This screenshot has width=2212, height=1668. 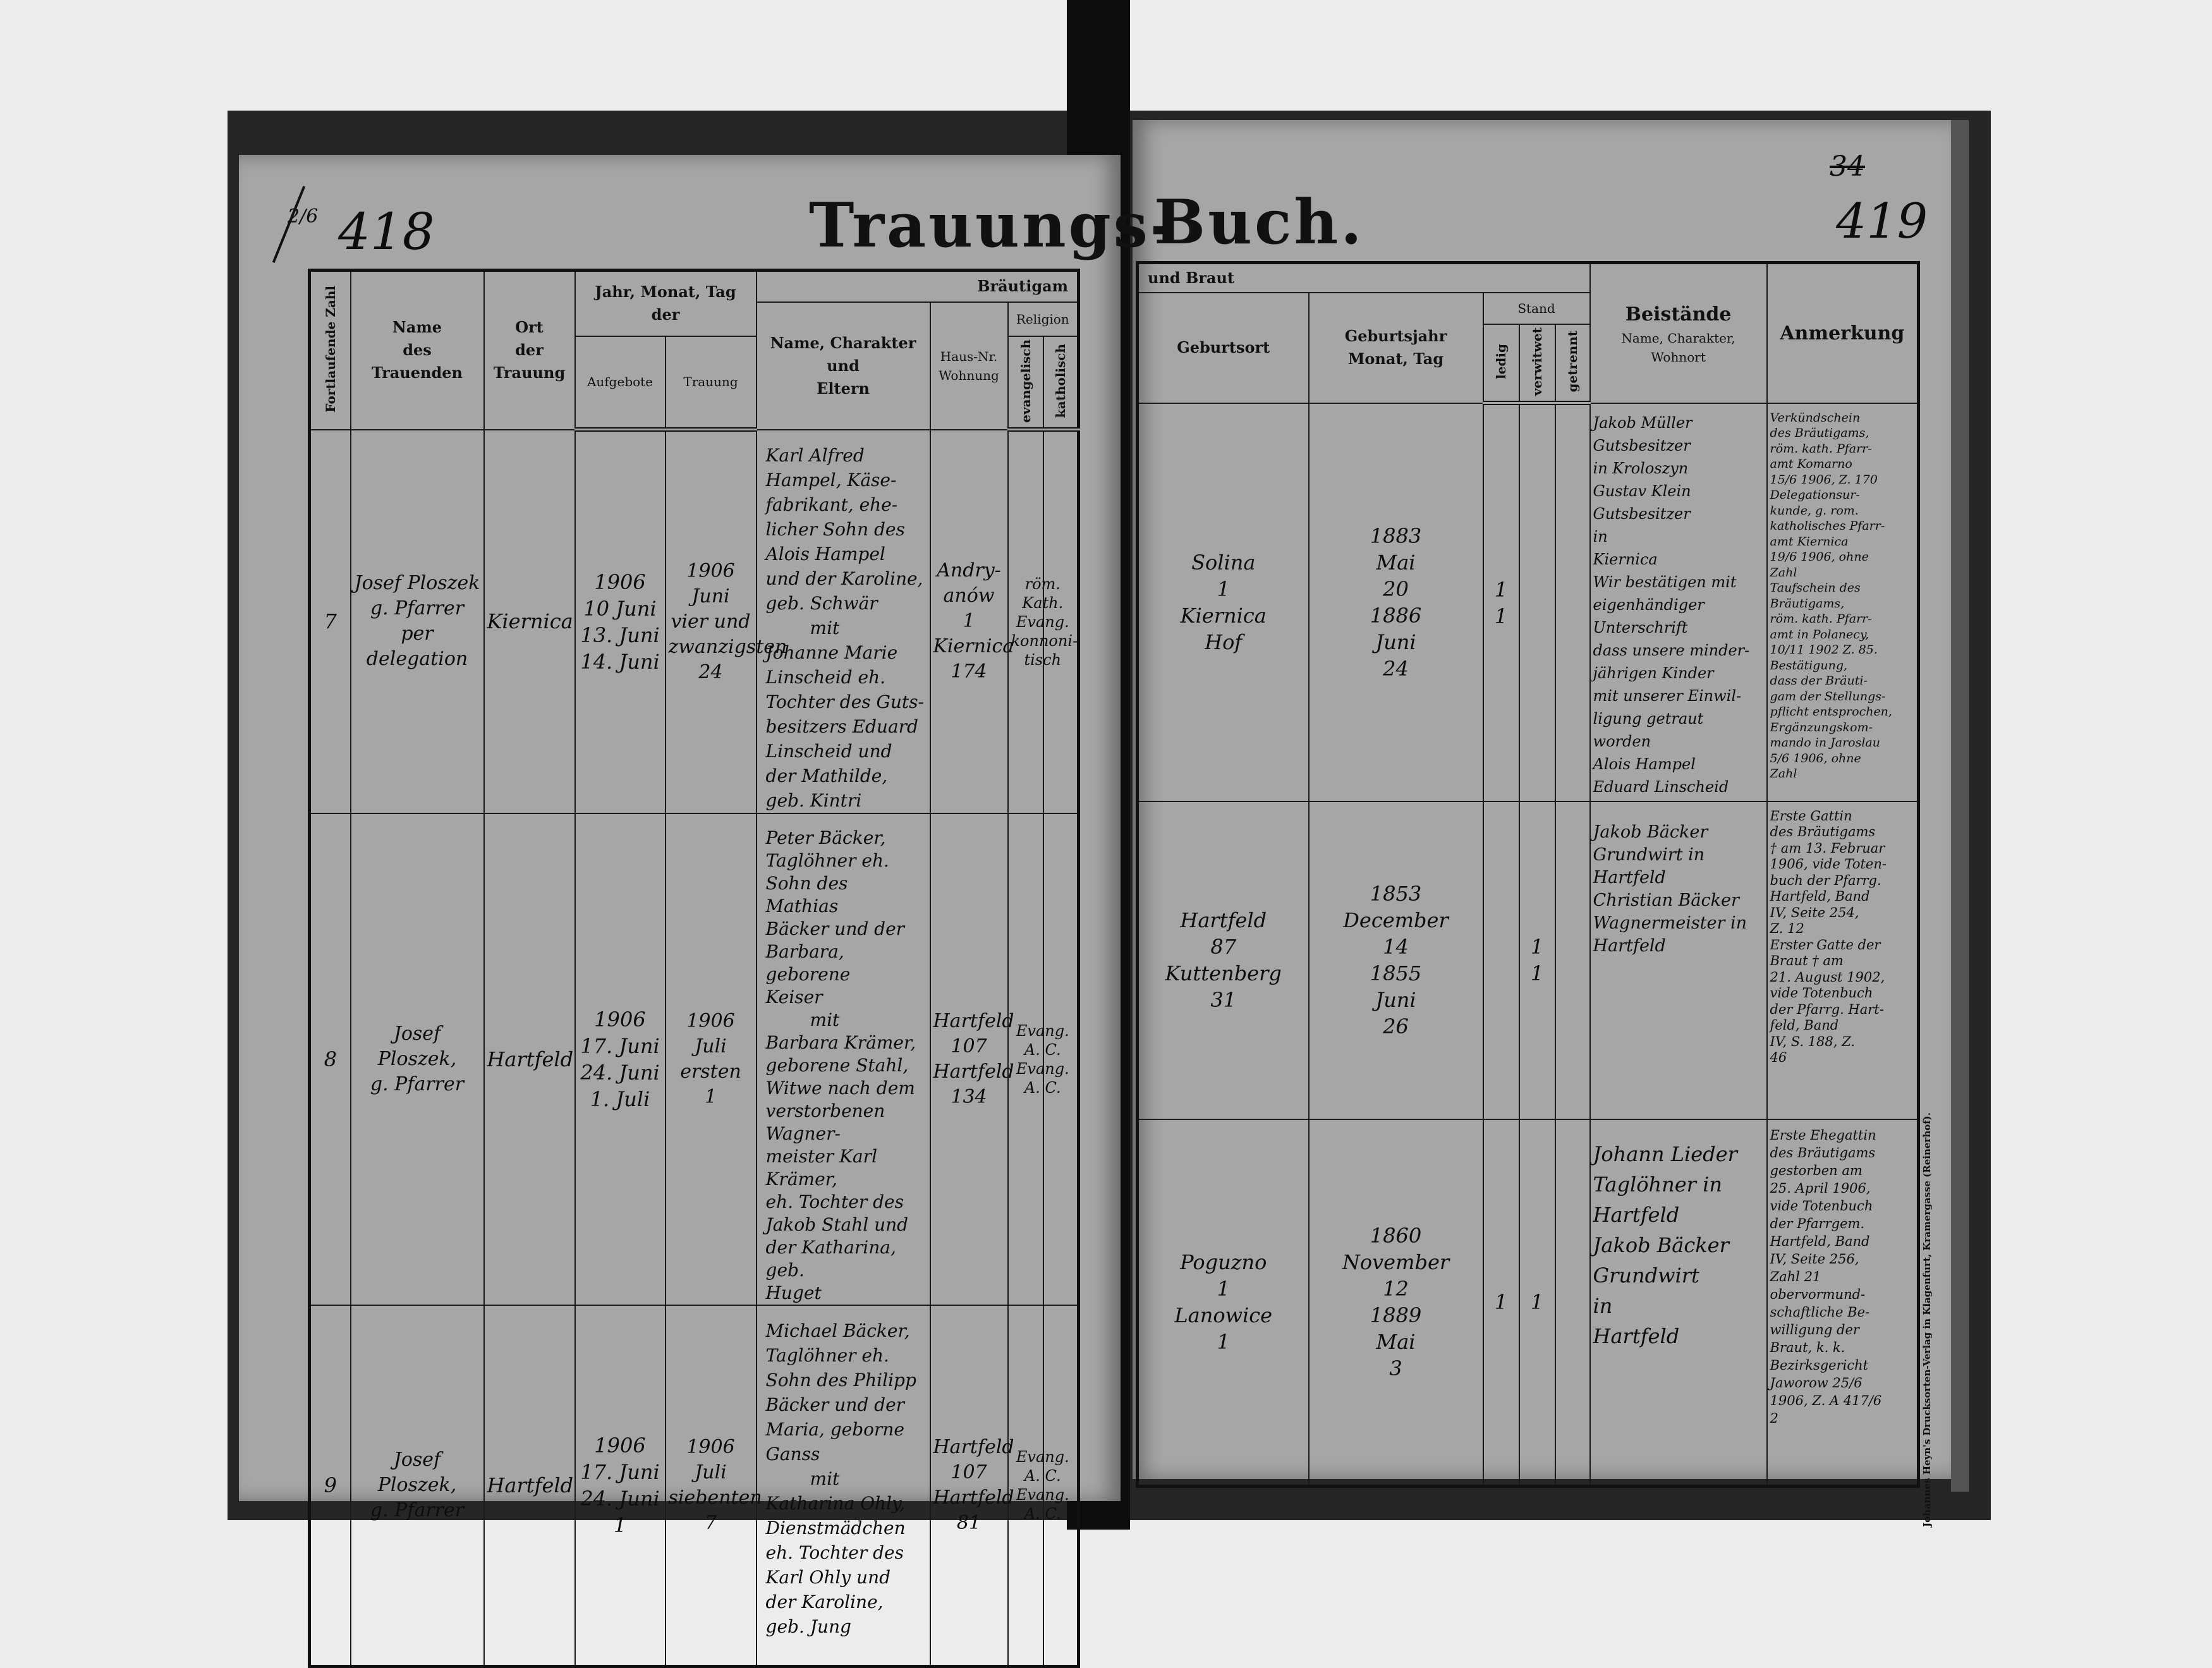 What do you see at coordinates (1678, 333) in the screenshot?
I see `col-witnesses-header: Beistände Name, Charakter, Wohnort` at bounding box center [1678, 333].